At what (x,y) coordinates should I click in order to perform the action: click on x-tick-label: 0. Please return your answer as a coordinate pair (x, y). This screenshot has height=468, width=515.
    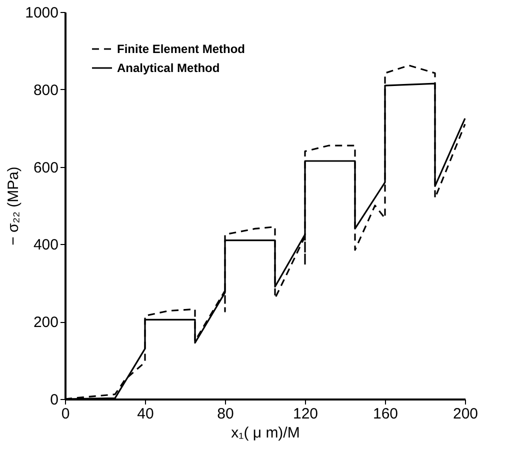
    Looking at the image, I should click on (65, 414).